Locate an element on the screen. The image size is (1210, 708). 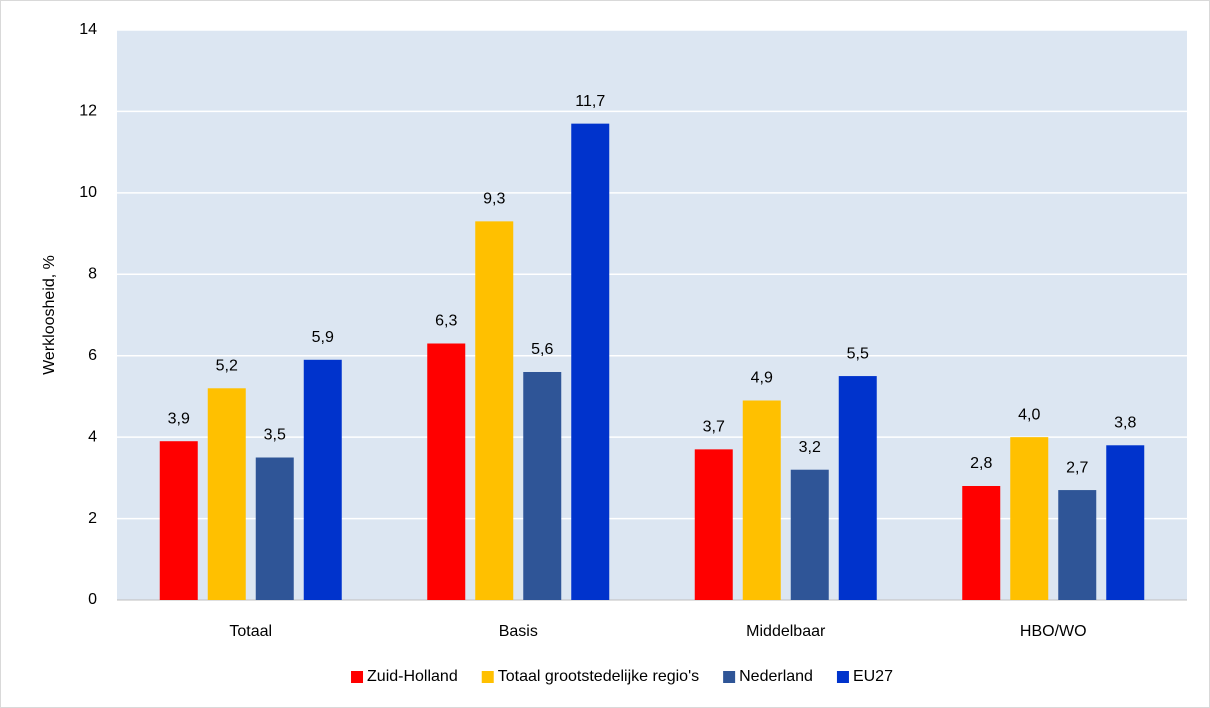
legend-label: EU27 is located at coordinates (873, 676).